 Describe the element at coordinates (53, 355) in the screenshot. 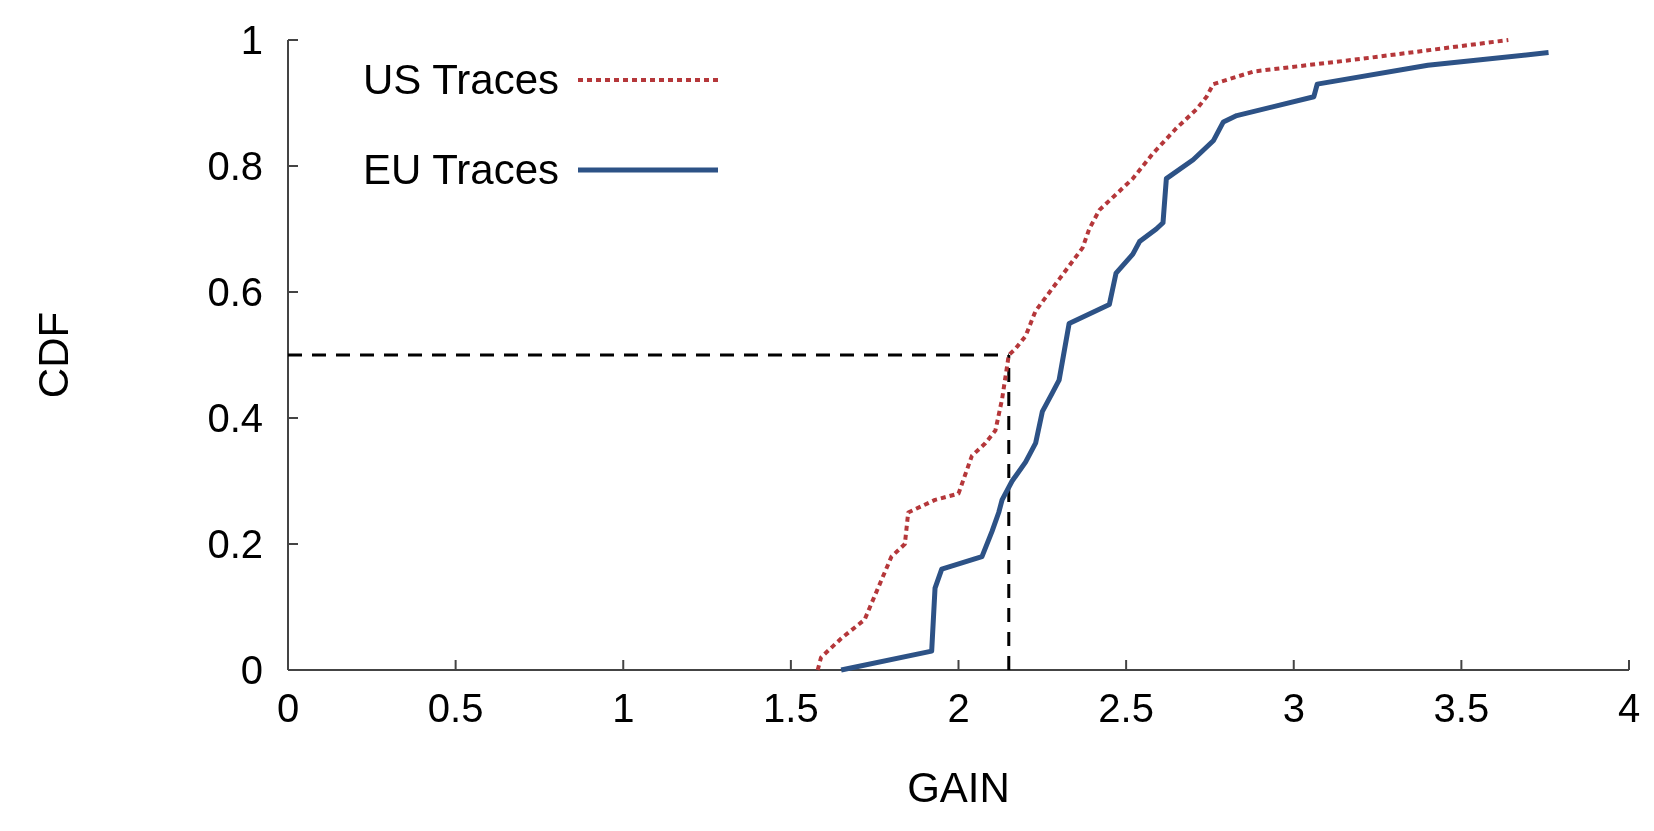

I see `y-axis-title: CDF` at that location.